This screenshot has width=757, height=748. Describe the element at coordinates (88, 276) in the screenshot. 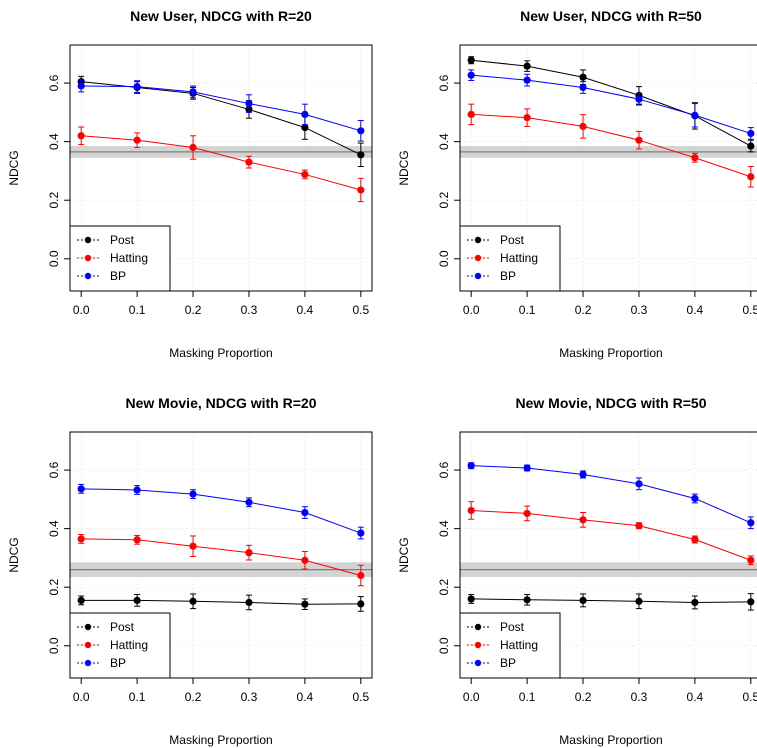

I see `legend-bp-marker` at that location.